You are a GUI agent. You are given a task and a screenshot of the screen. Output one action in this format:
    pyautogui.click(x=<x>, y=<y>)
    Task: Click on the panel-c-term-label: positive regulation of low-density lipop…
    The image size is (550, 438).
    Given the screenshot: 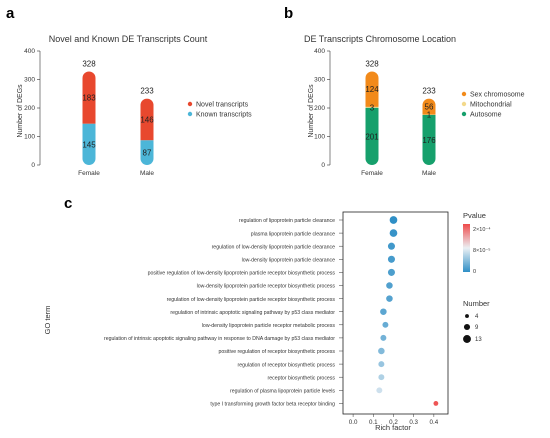 What is the action you would take?
    pyautogui.click(x=242, y=274)
    